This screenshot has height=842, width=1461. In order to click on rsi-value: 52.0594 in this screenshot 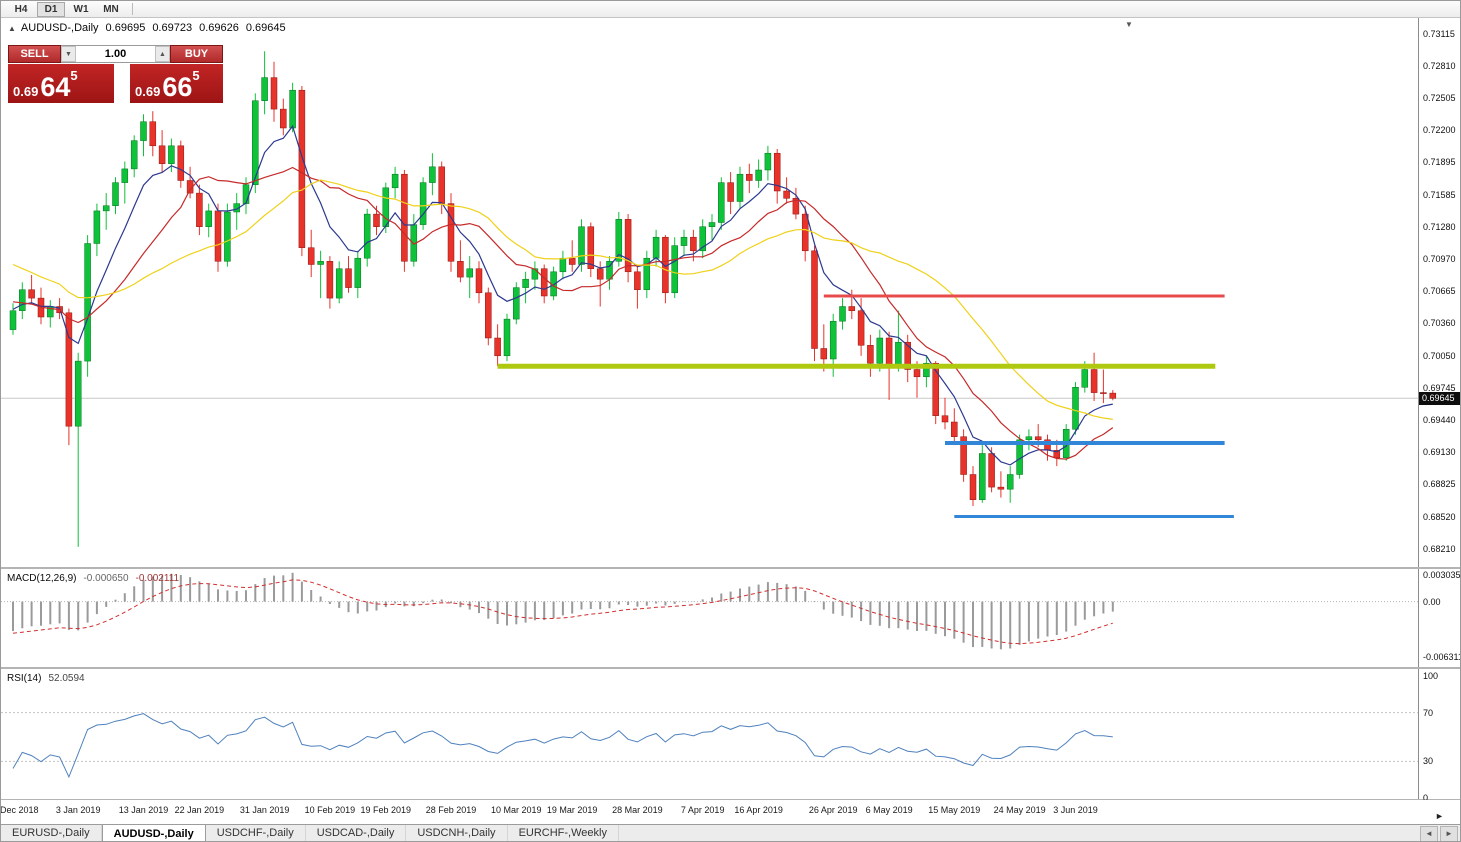, I will do `click(66, 678)`.